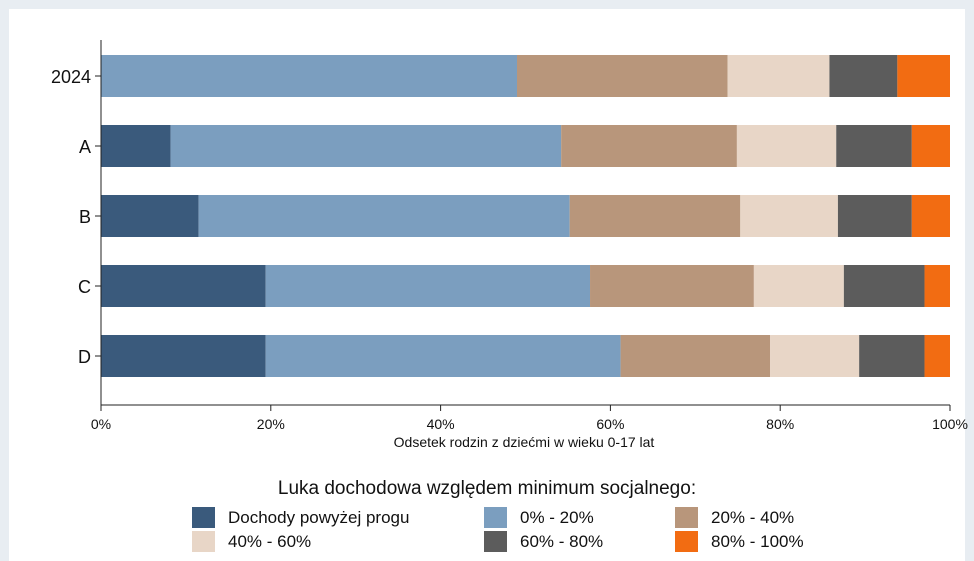  I want to click on y-tick-label: D, so click(84, 357).